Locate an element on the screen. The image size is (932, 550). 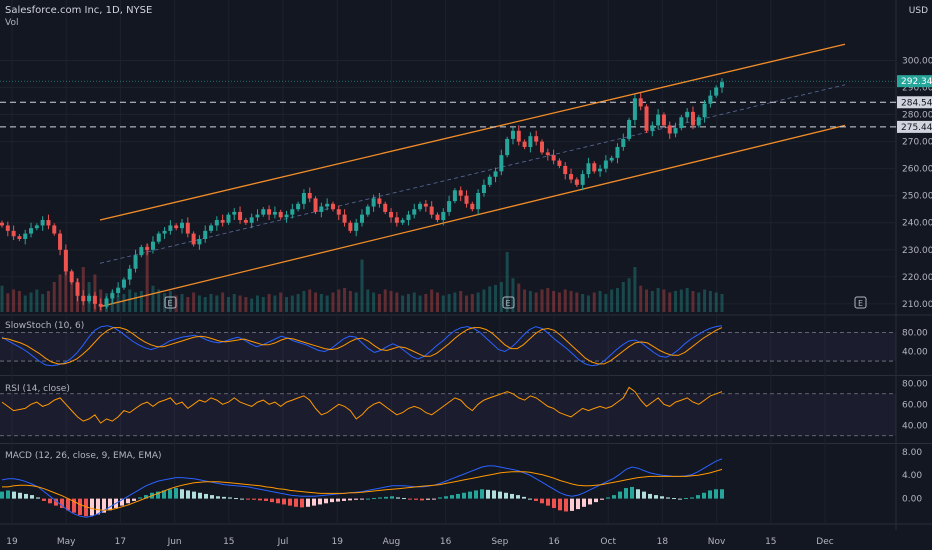
level-lower-tag-bg is located at coordinates (914, 126).